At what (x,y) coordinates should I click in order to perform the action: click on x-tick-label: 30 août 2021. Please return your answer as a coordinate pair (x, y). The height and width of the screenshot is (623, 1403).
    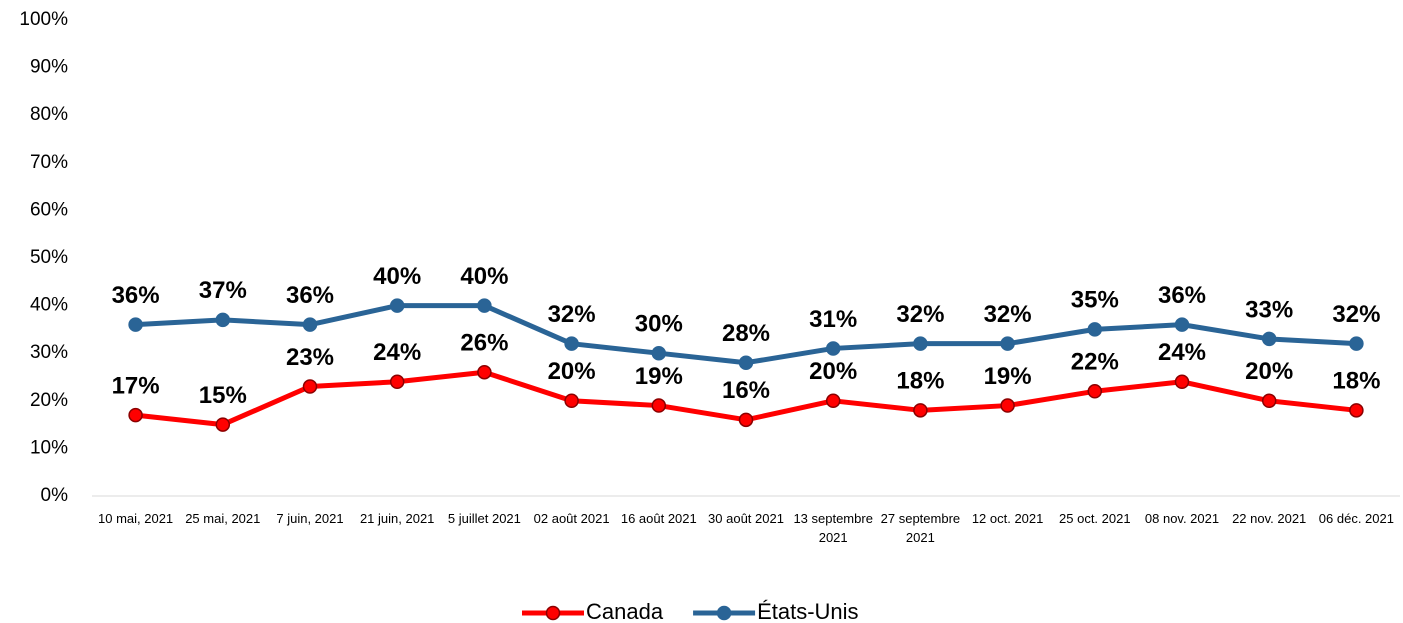
    Looking at the image, I should click on (746, 518).